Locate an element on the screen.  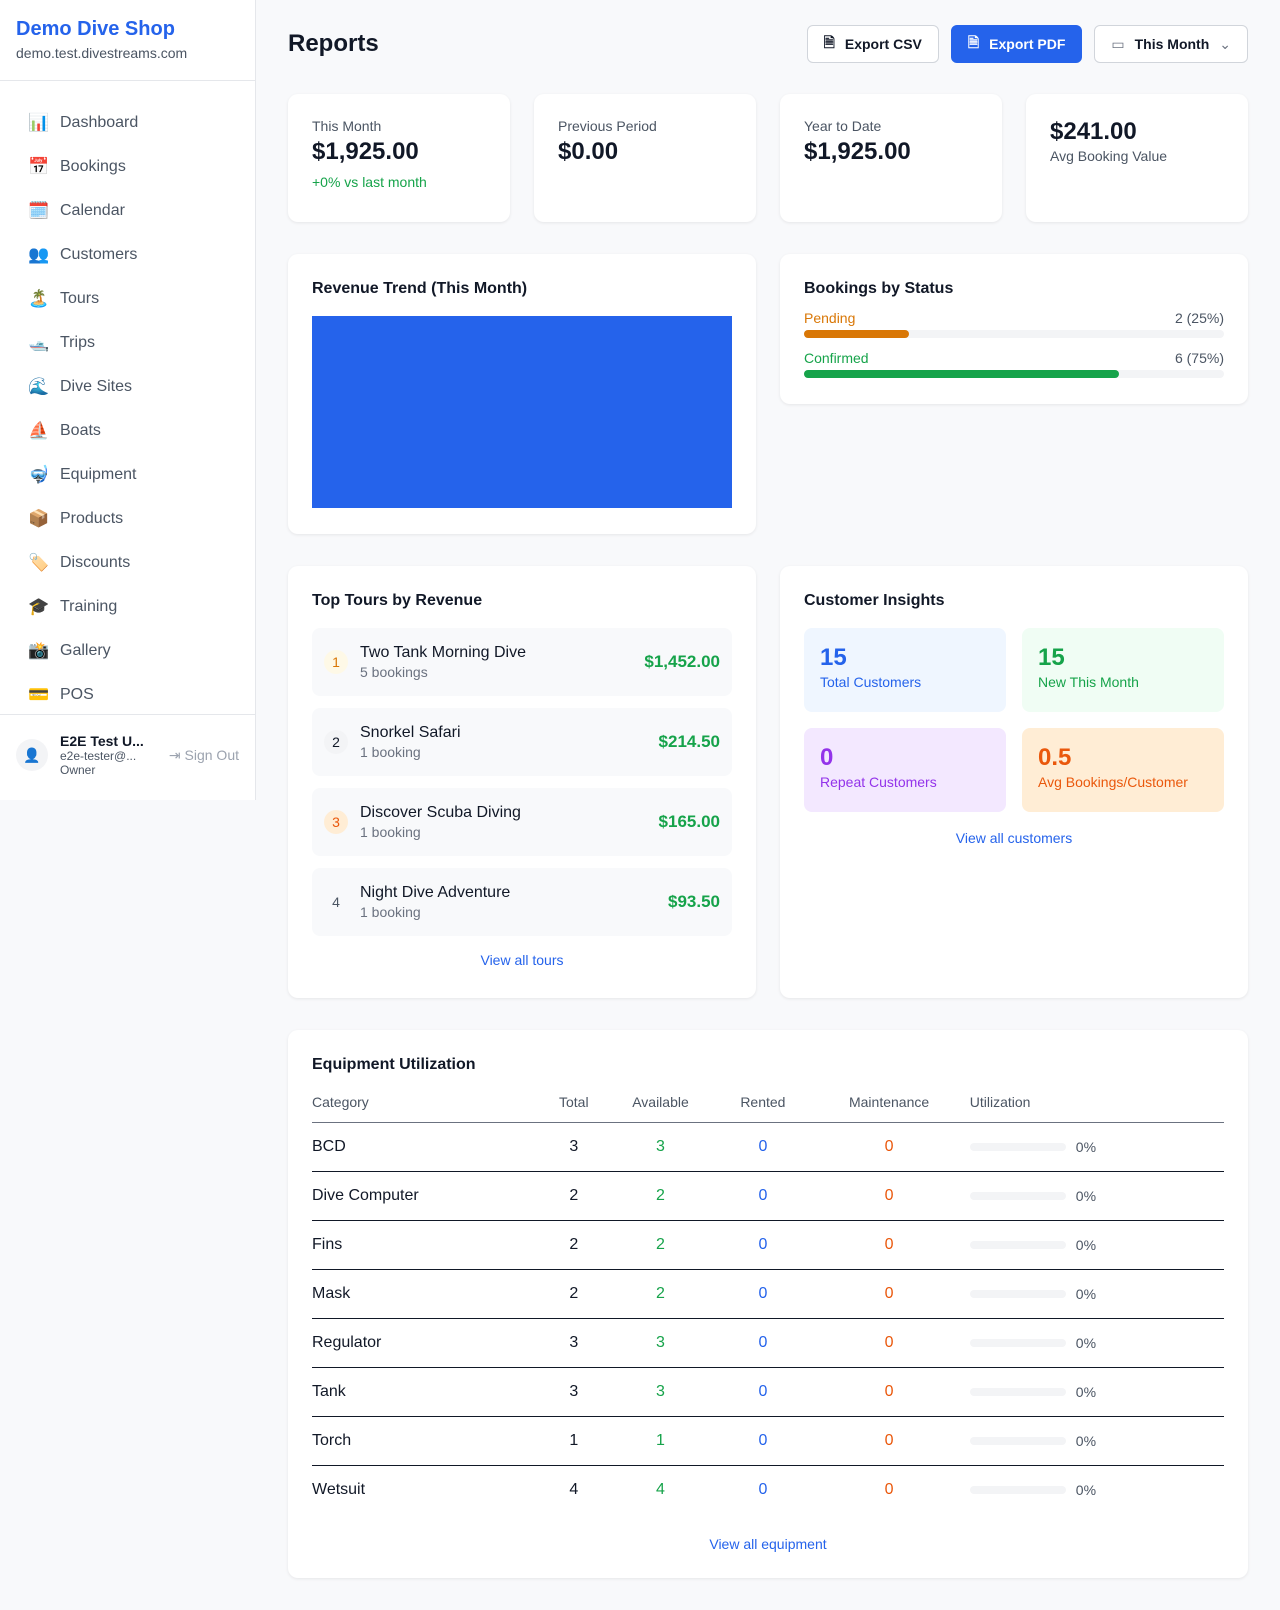
sidebar-item-label: Discounts is located at coordinates (95, 562).